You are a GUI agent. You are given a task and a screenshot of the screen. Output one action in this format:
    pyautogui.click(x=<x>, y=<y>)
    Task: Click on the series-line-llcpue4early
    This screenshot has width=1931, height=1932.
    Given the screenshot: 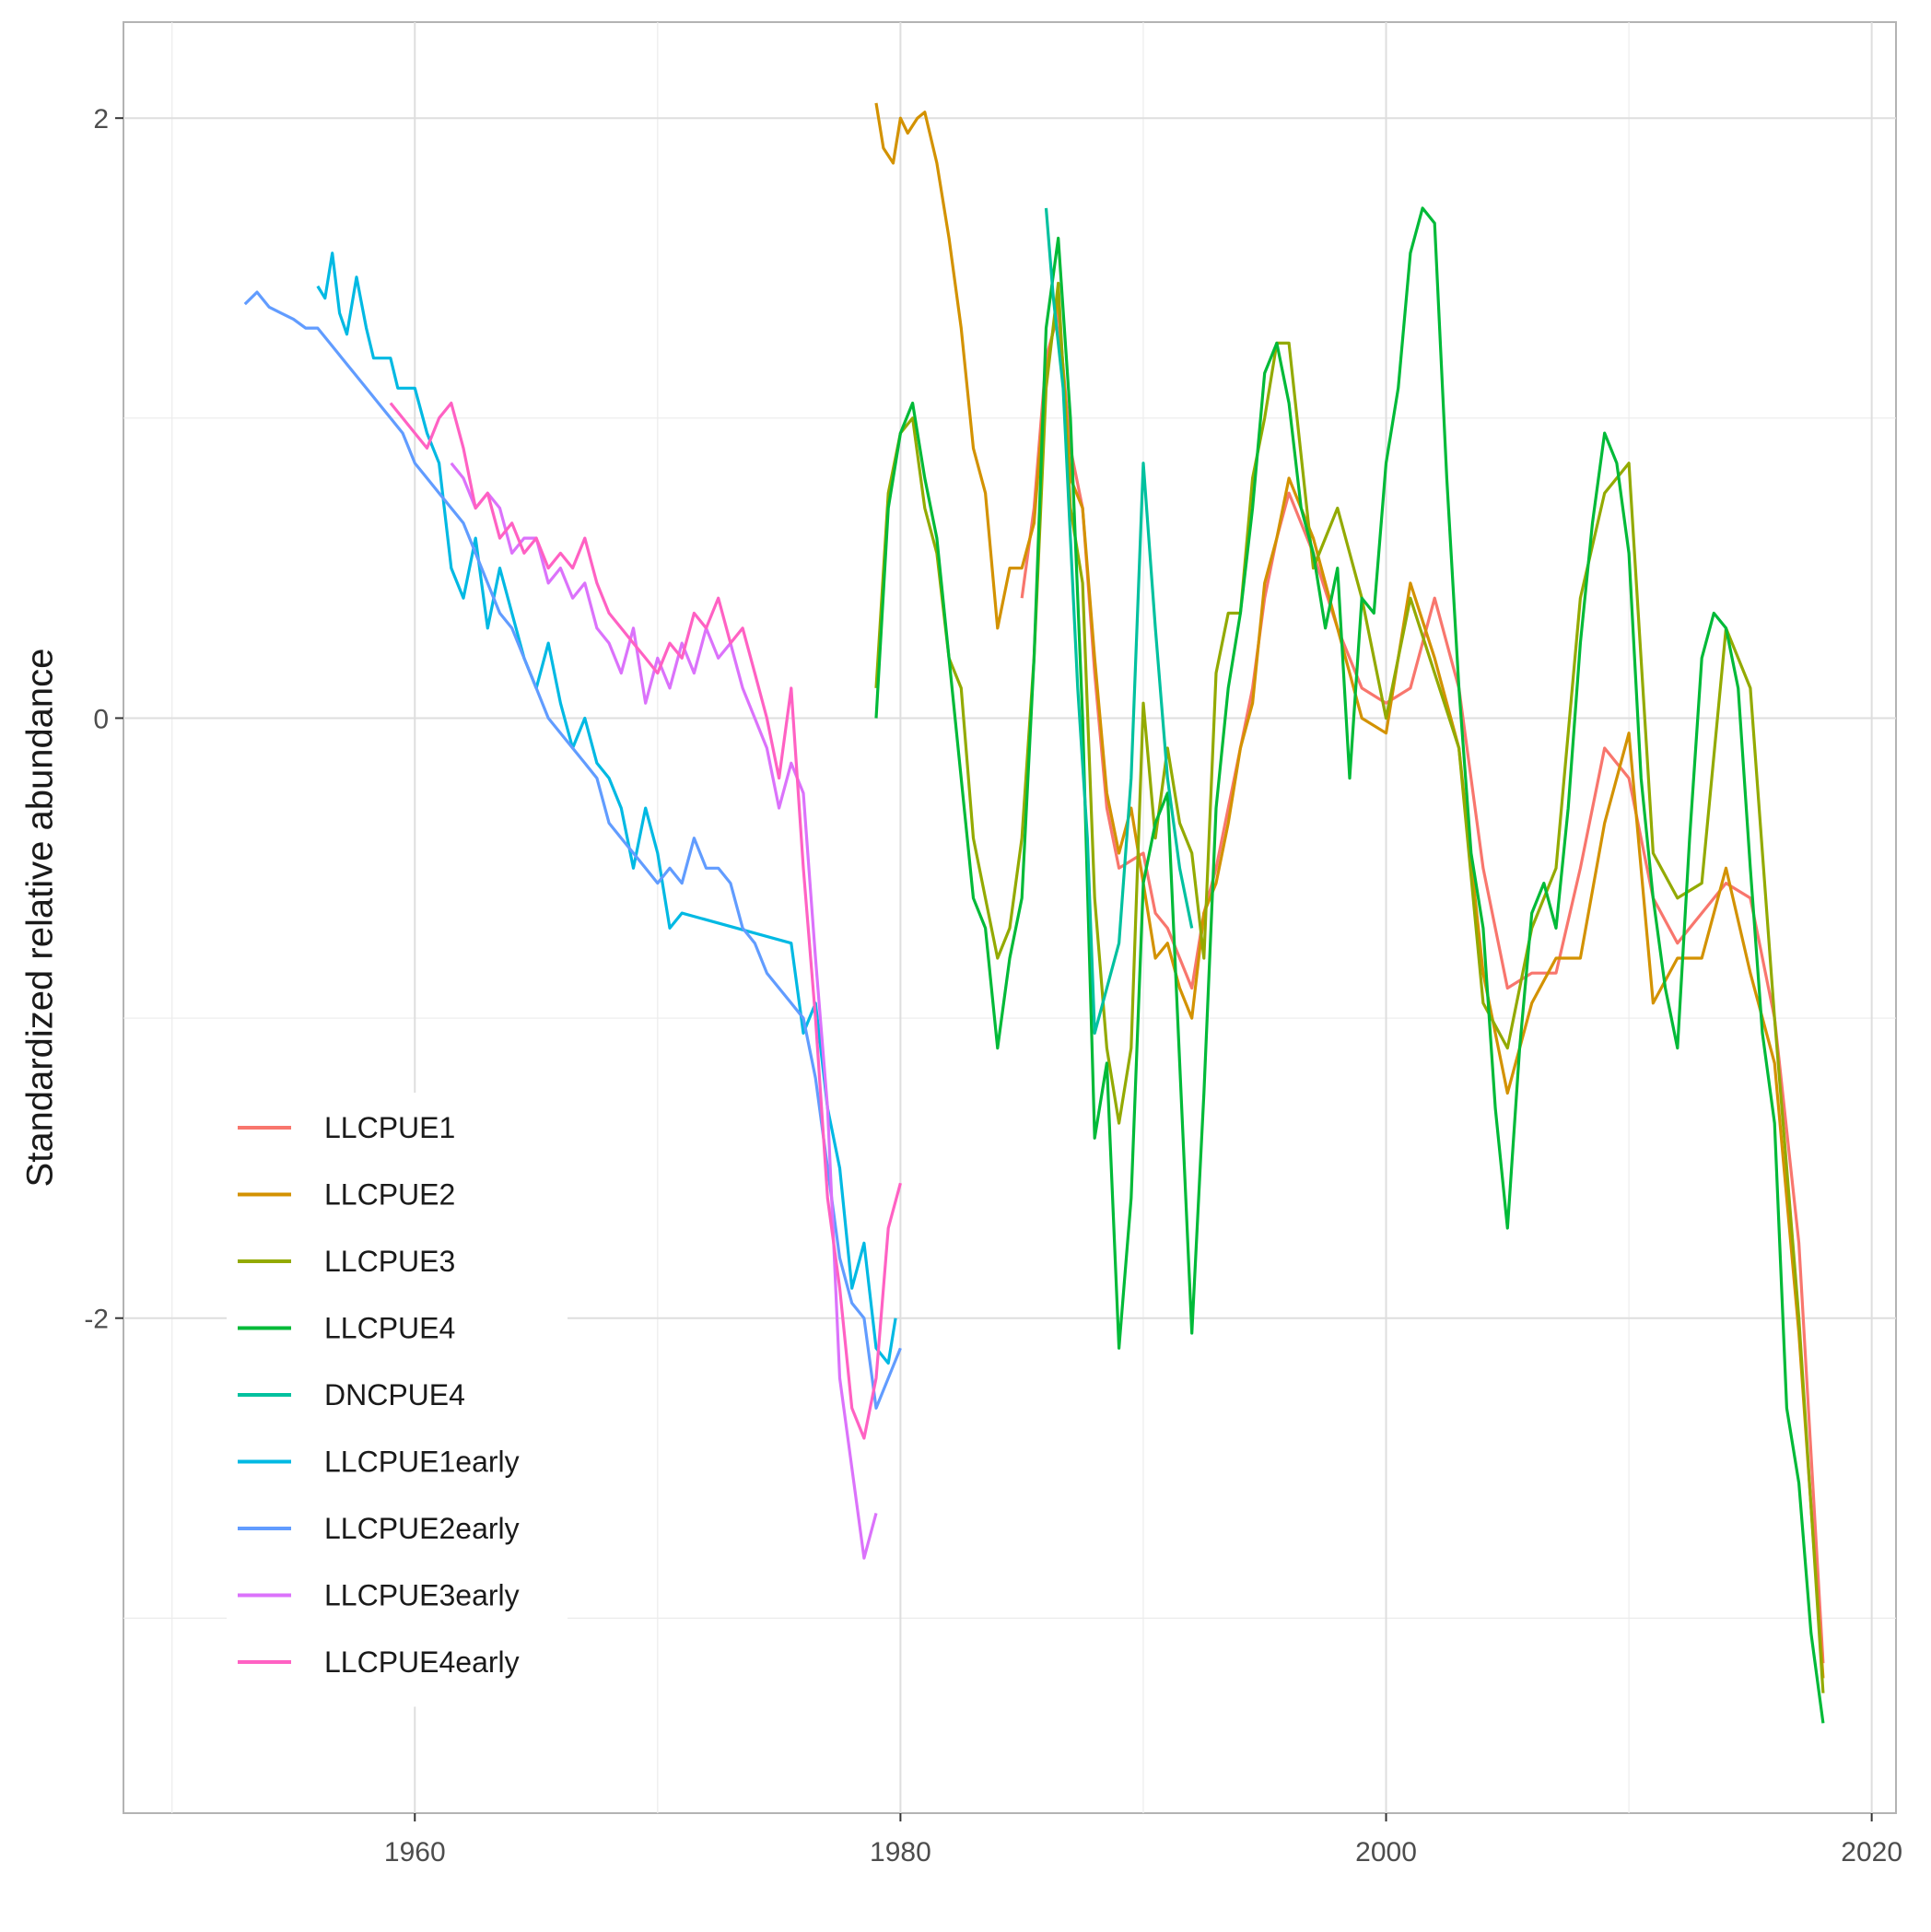 What is the action you would take?
    pyautogui.click(x=645, y=920)
    